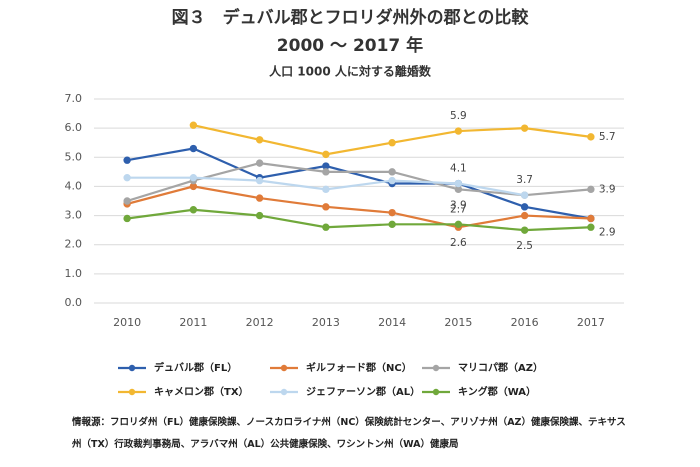  What do you see at coordinates (458, 209) in the screenshot?
I see `data-label: 2.7` at bounding box center [458, 209].